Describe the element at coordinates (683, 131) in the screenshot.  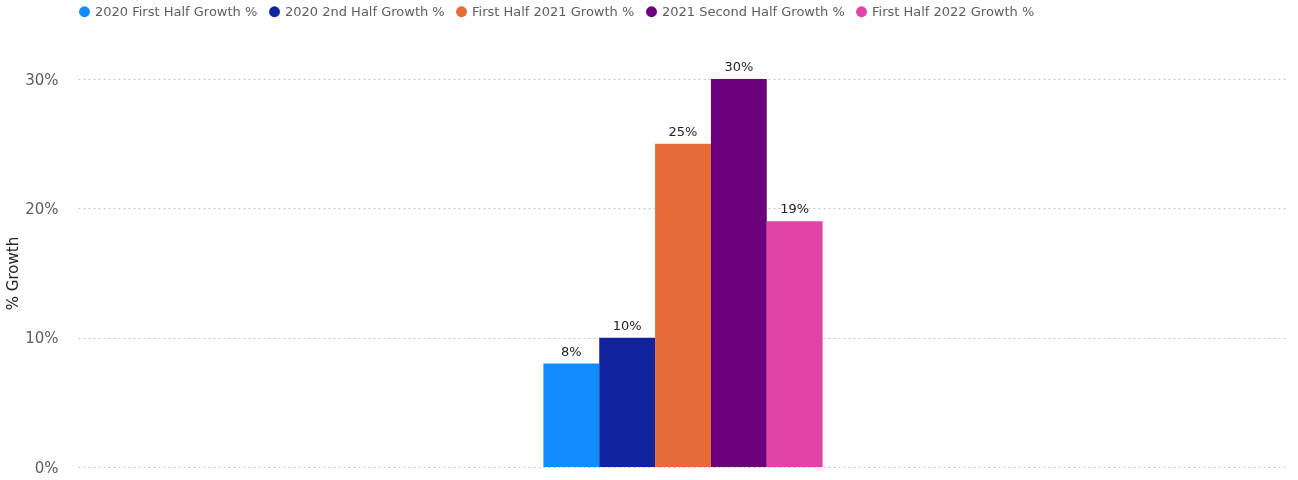
I see `data-label: 25%` at that location.